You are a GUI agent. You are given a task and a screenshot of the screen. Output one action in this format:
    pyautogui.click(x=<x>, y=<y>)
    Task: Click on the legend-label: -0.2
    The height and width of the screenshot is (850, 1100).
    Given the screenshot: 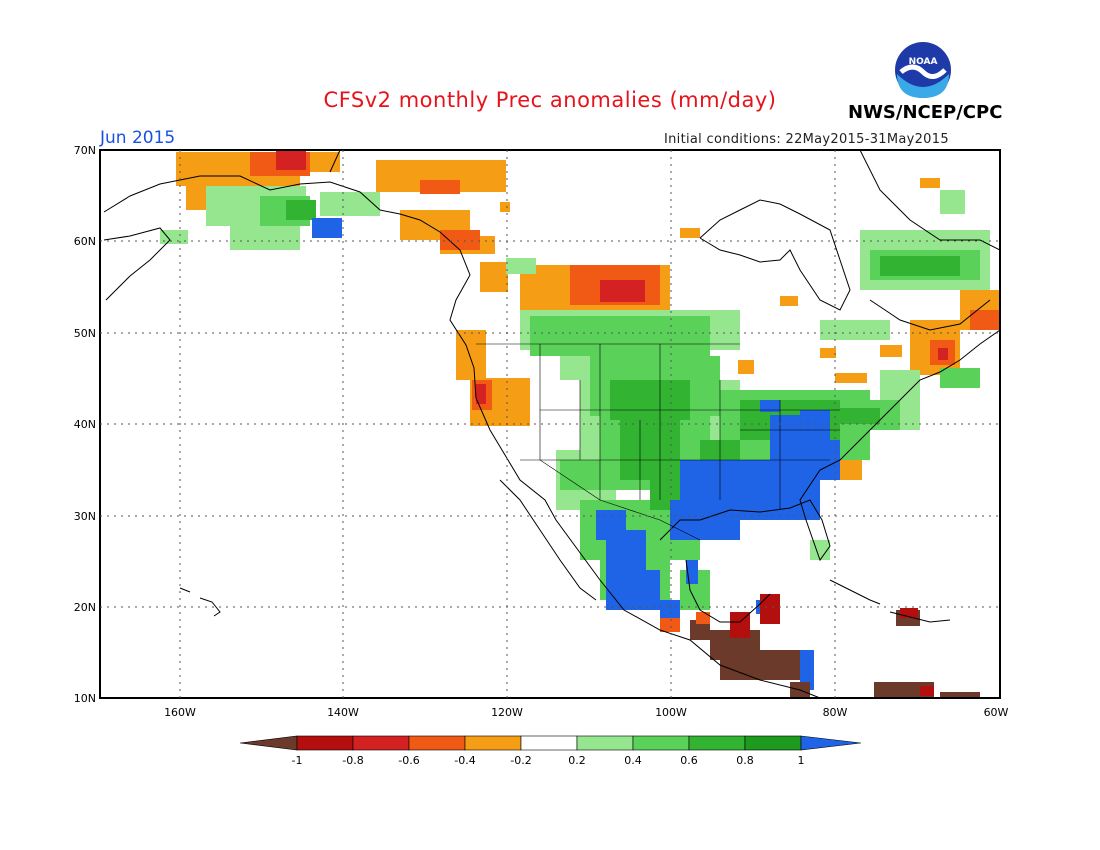 What is the action you would take?
    pyautogui.click(x=520, y=760)
    